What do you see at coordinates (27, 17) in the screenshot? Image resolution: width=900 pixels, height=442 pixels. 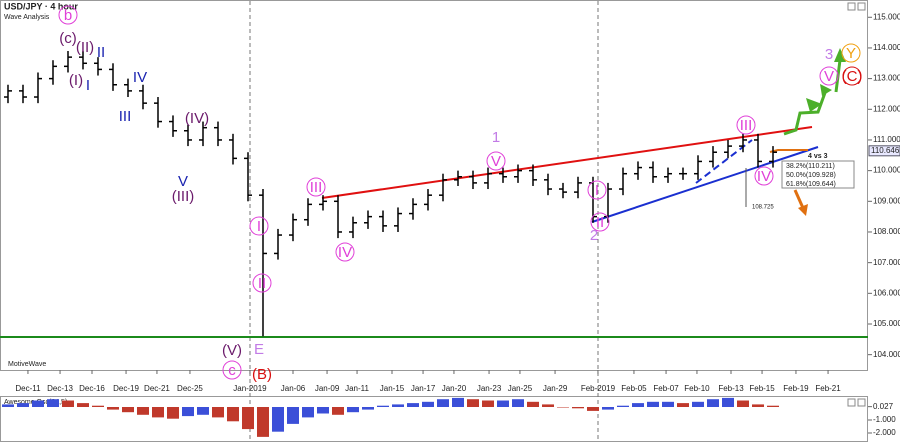 I see `chart-subtitle: Wave Analysis` at bounding box center [27, 17].